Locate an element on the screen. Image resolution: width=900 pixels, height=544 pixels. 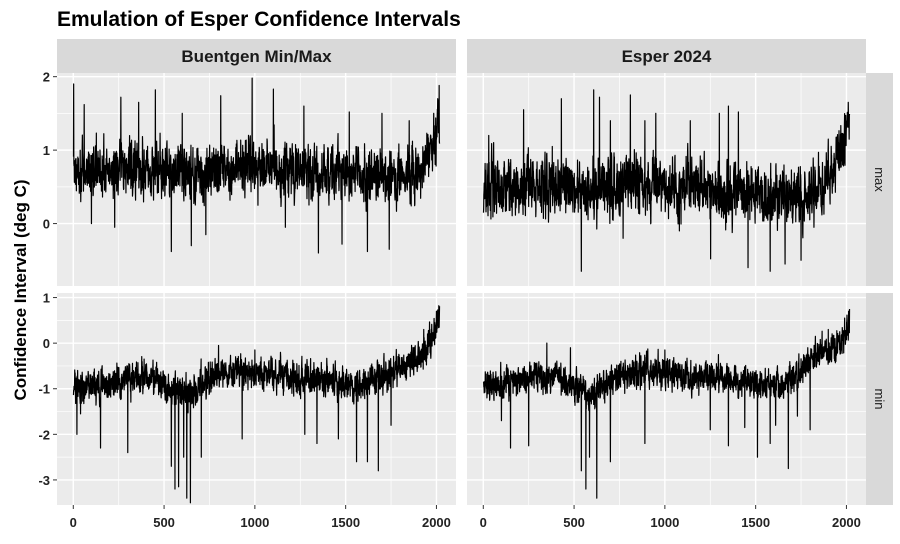
facet-strip-label: max is located at coordinates (879, 179).